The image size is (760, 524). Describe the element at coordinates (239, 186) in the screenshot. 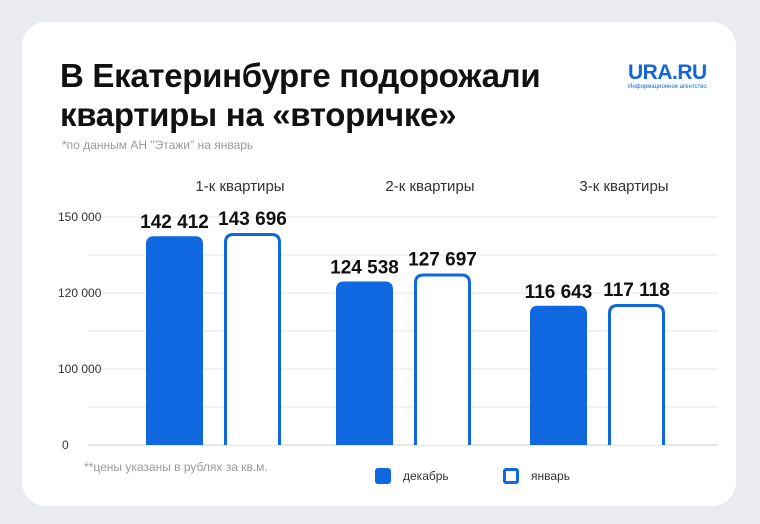

I see `category-label: 1-к квартиры` at that location.